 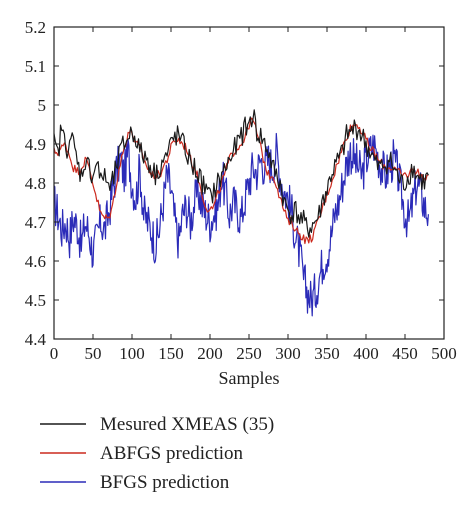 I want to click on x-tick-label-100: 100, so click(x=132, y=353).